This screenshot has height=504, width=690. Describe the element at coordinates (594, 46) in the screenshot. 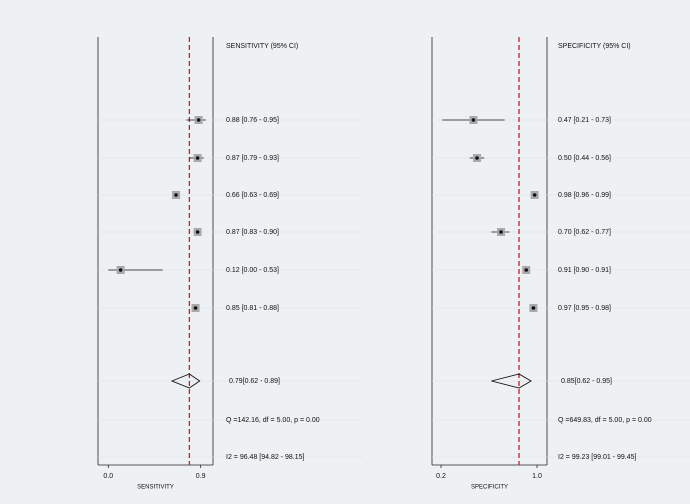

I see `column-header: SPECIFICITY (95% CI)` at that location.